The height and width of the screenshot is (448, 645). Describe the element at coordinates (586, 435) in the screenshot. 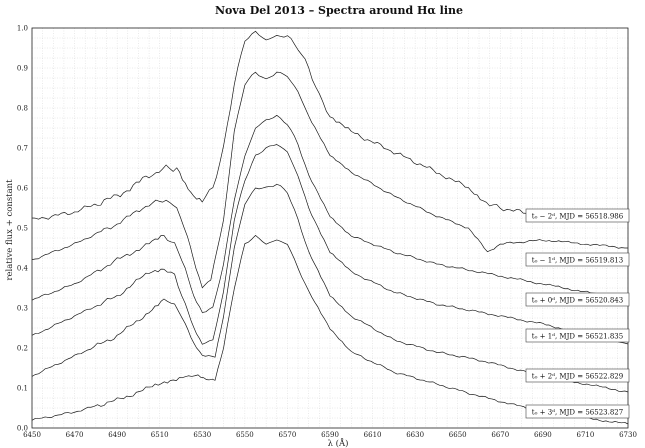

I see `x-tick-label: 6710` at that location.